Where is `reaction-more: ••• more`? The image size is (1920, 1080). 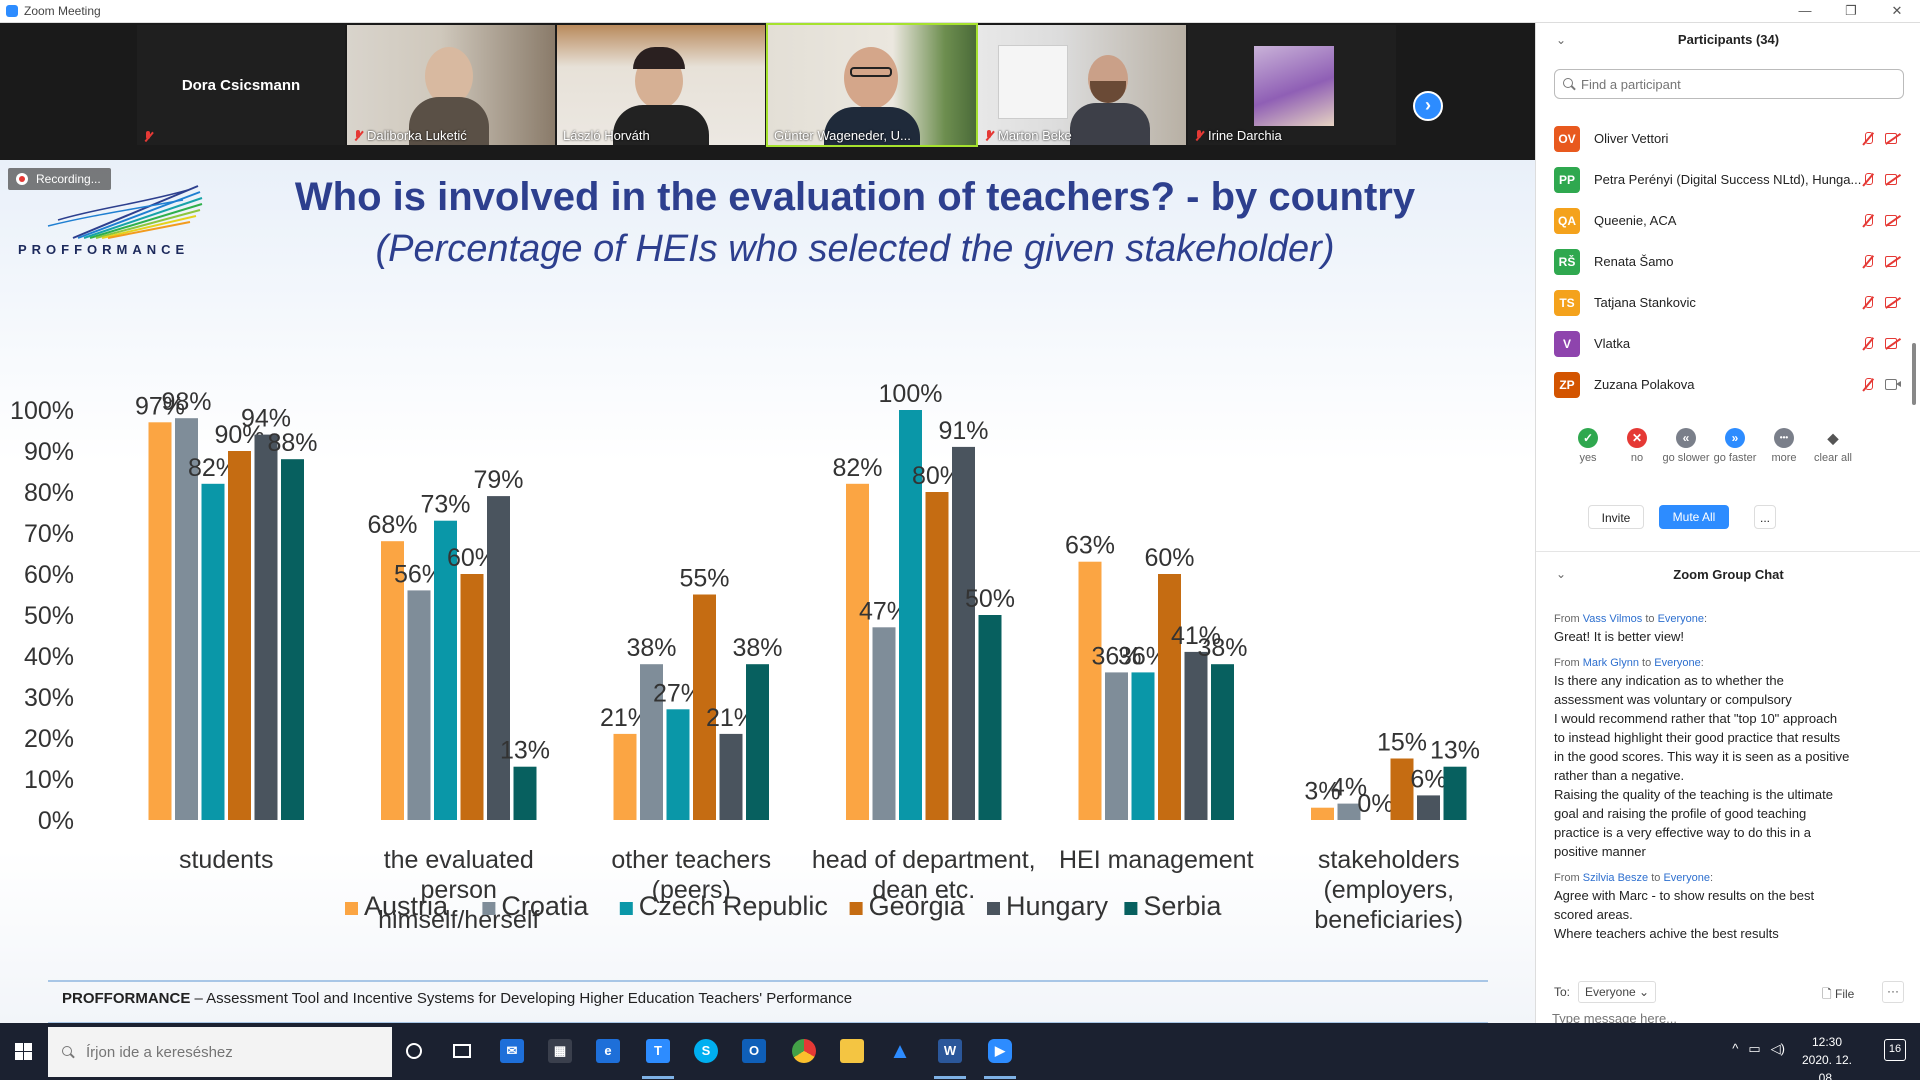
reaction-more: ••• more is located at coordinates (1784, 453).